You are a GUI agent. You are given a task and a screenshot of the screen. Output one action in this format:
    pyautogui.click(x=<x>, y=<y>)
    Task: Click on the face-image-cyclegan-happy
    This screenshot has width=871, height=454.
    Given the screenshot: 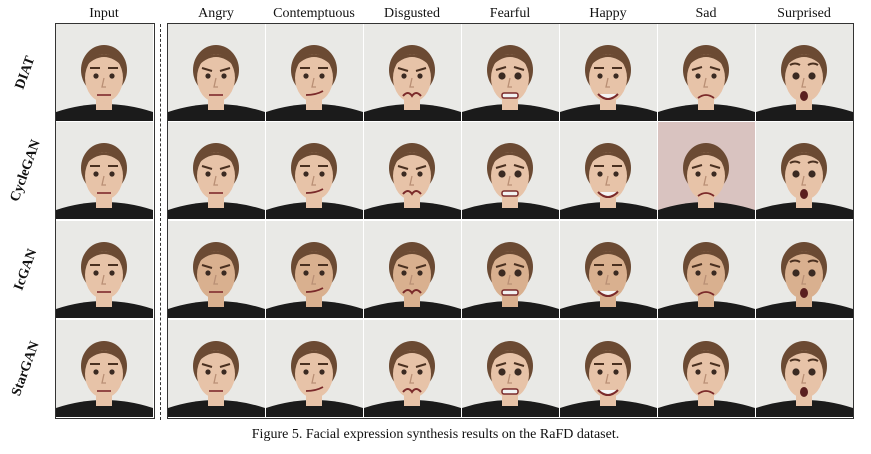 What is the action you would take?
    pyautogui.click(x=608, y=170)
    